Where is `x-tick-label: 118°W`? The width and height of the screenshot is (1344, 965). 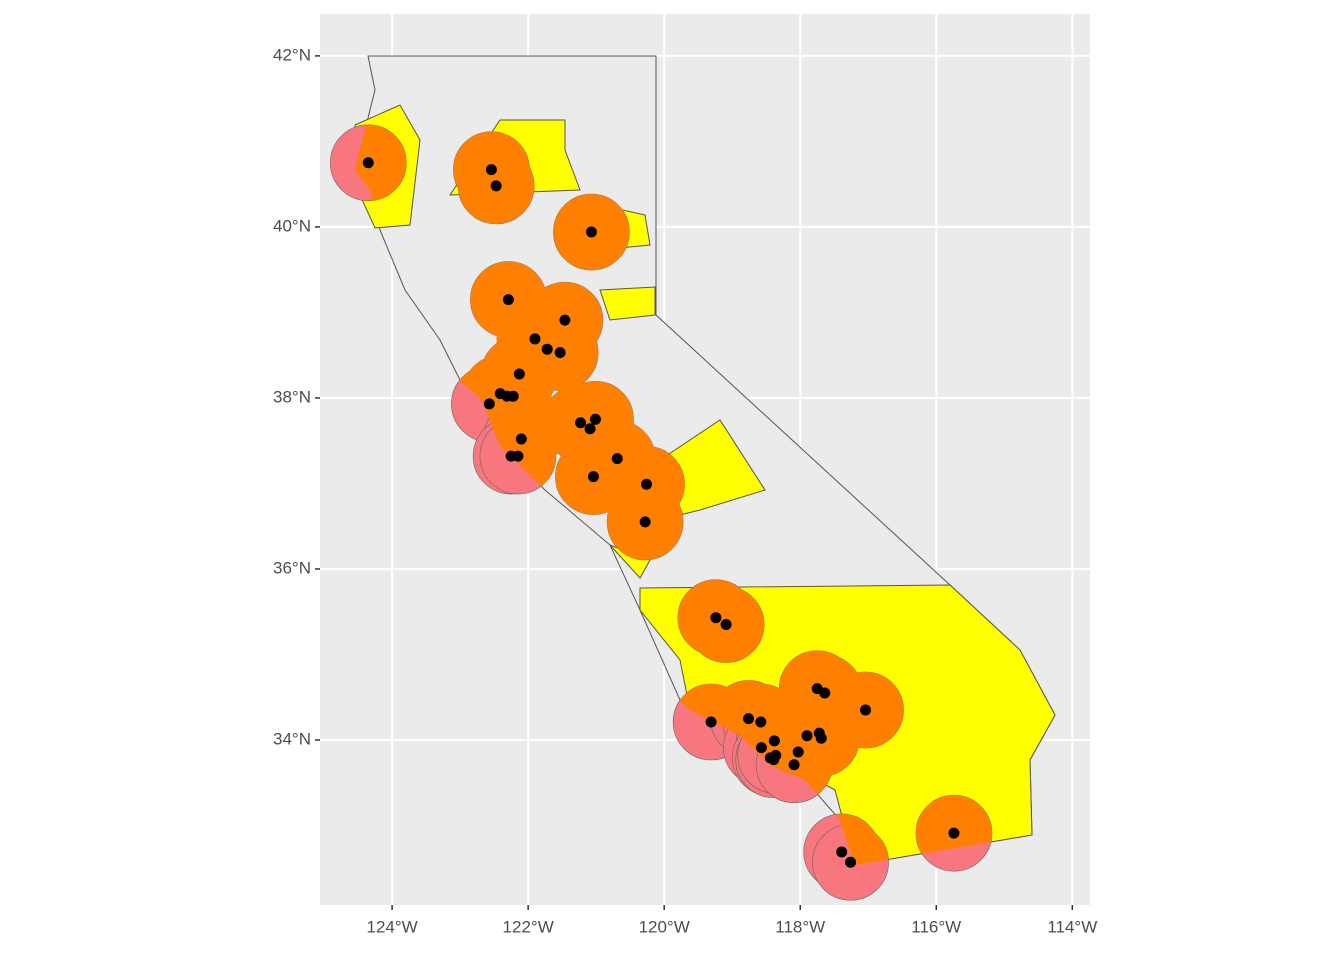
x-tick-label: 118°W is located at coordinates (800, 926).